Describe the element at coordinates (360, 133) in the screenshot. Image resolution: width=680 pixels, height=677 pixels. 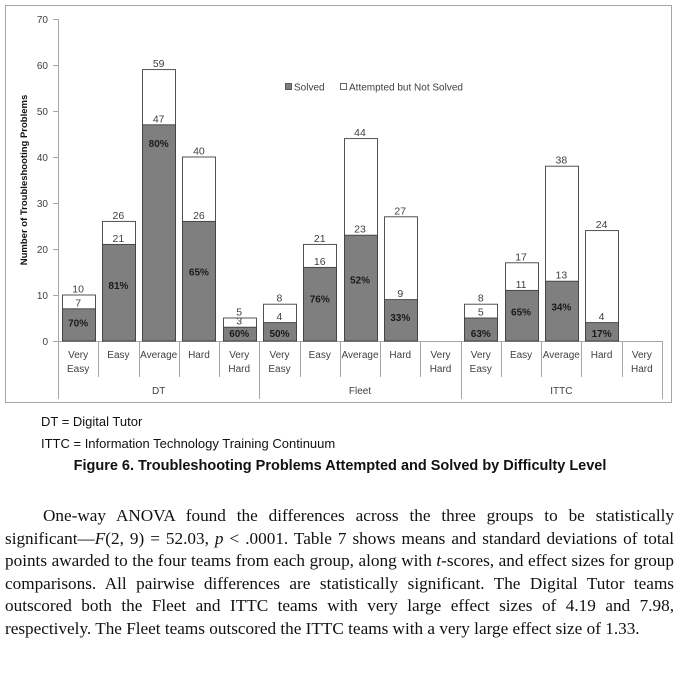
I see `attempted-value-label: 44` at that location.